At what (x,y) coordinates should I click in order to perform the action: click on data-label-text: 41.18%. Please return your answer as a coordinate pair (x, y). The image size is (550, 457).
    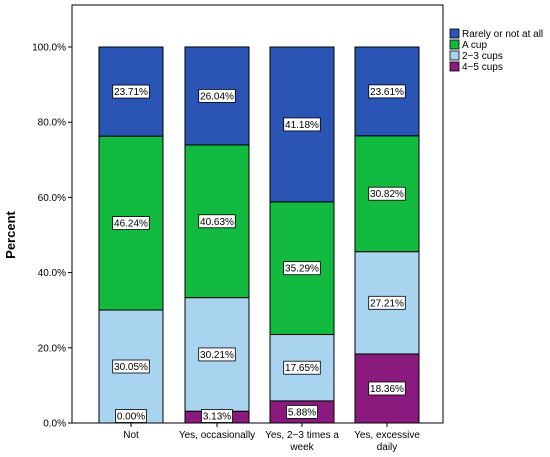
    Looking at the image, I should click on (302, 125).